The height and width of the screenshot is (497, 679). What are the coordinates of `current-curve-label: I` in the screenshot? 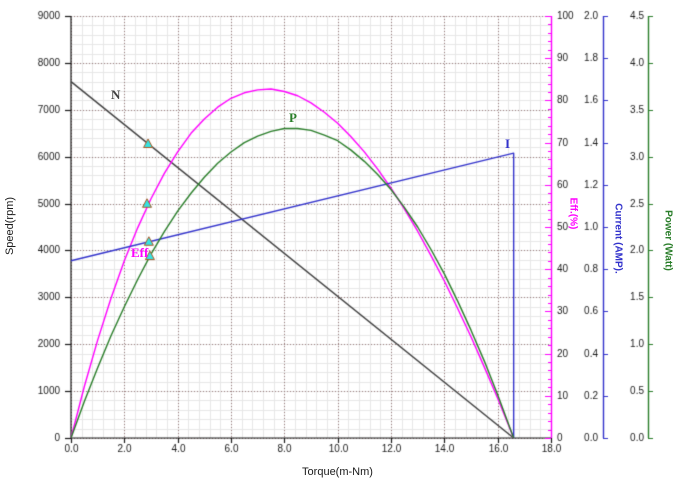 It's located at (508, 143).